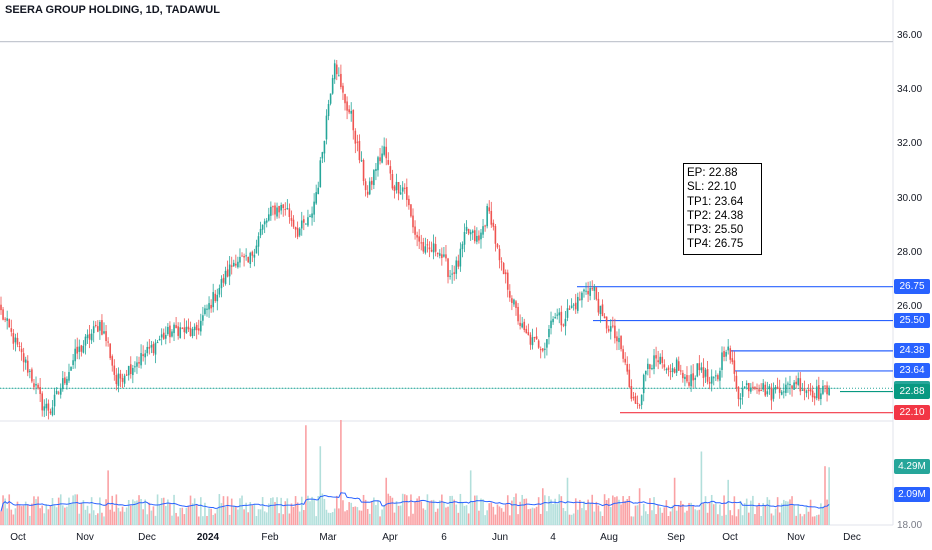 This screenshot has width=932, height=550. Describe the element at coordinates (910, 198) in the screenshot. I see `price-tick: 30.00` at that location.